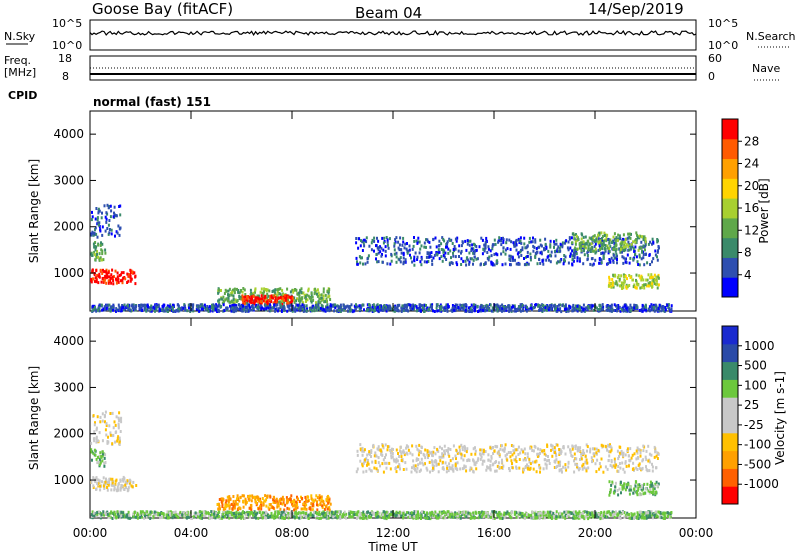 This screenshot has width=800, height=554. I want to click on nsky-frame, so click(393, 35).